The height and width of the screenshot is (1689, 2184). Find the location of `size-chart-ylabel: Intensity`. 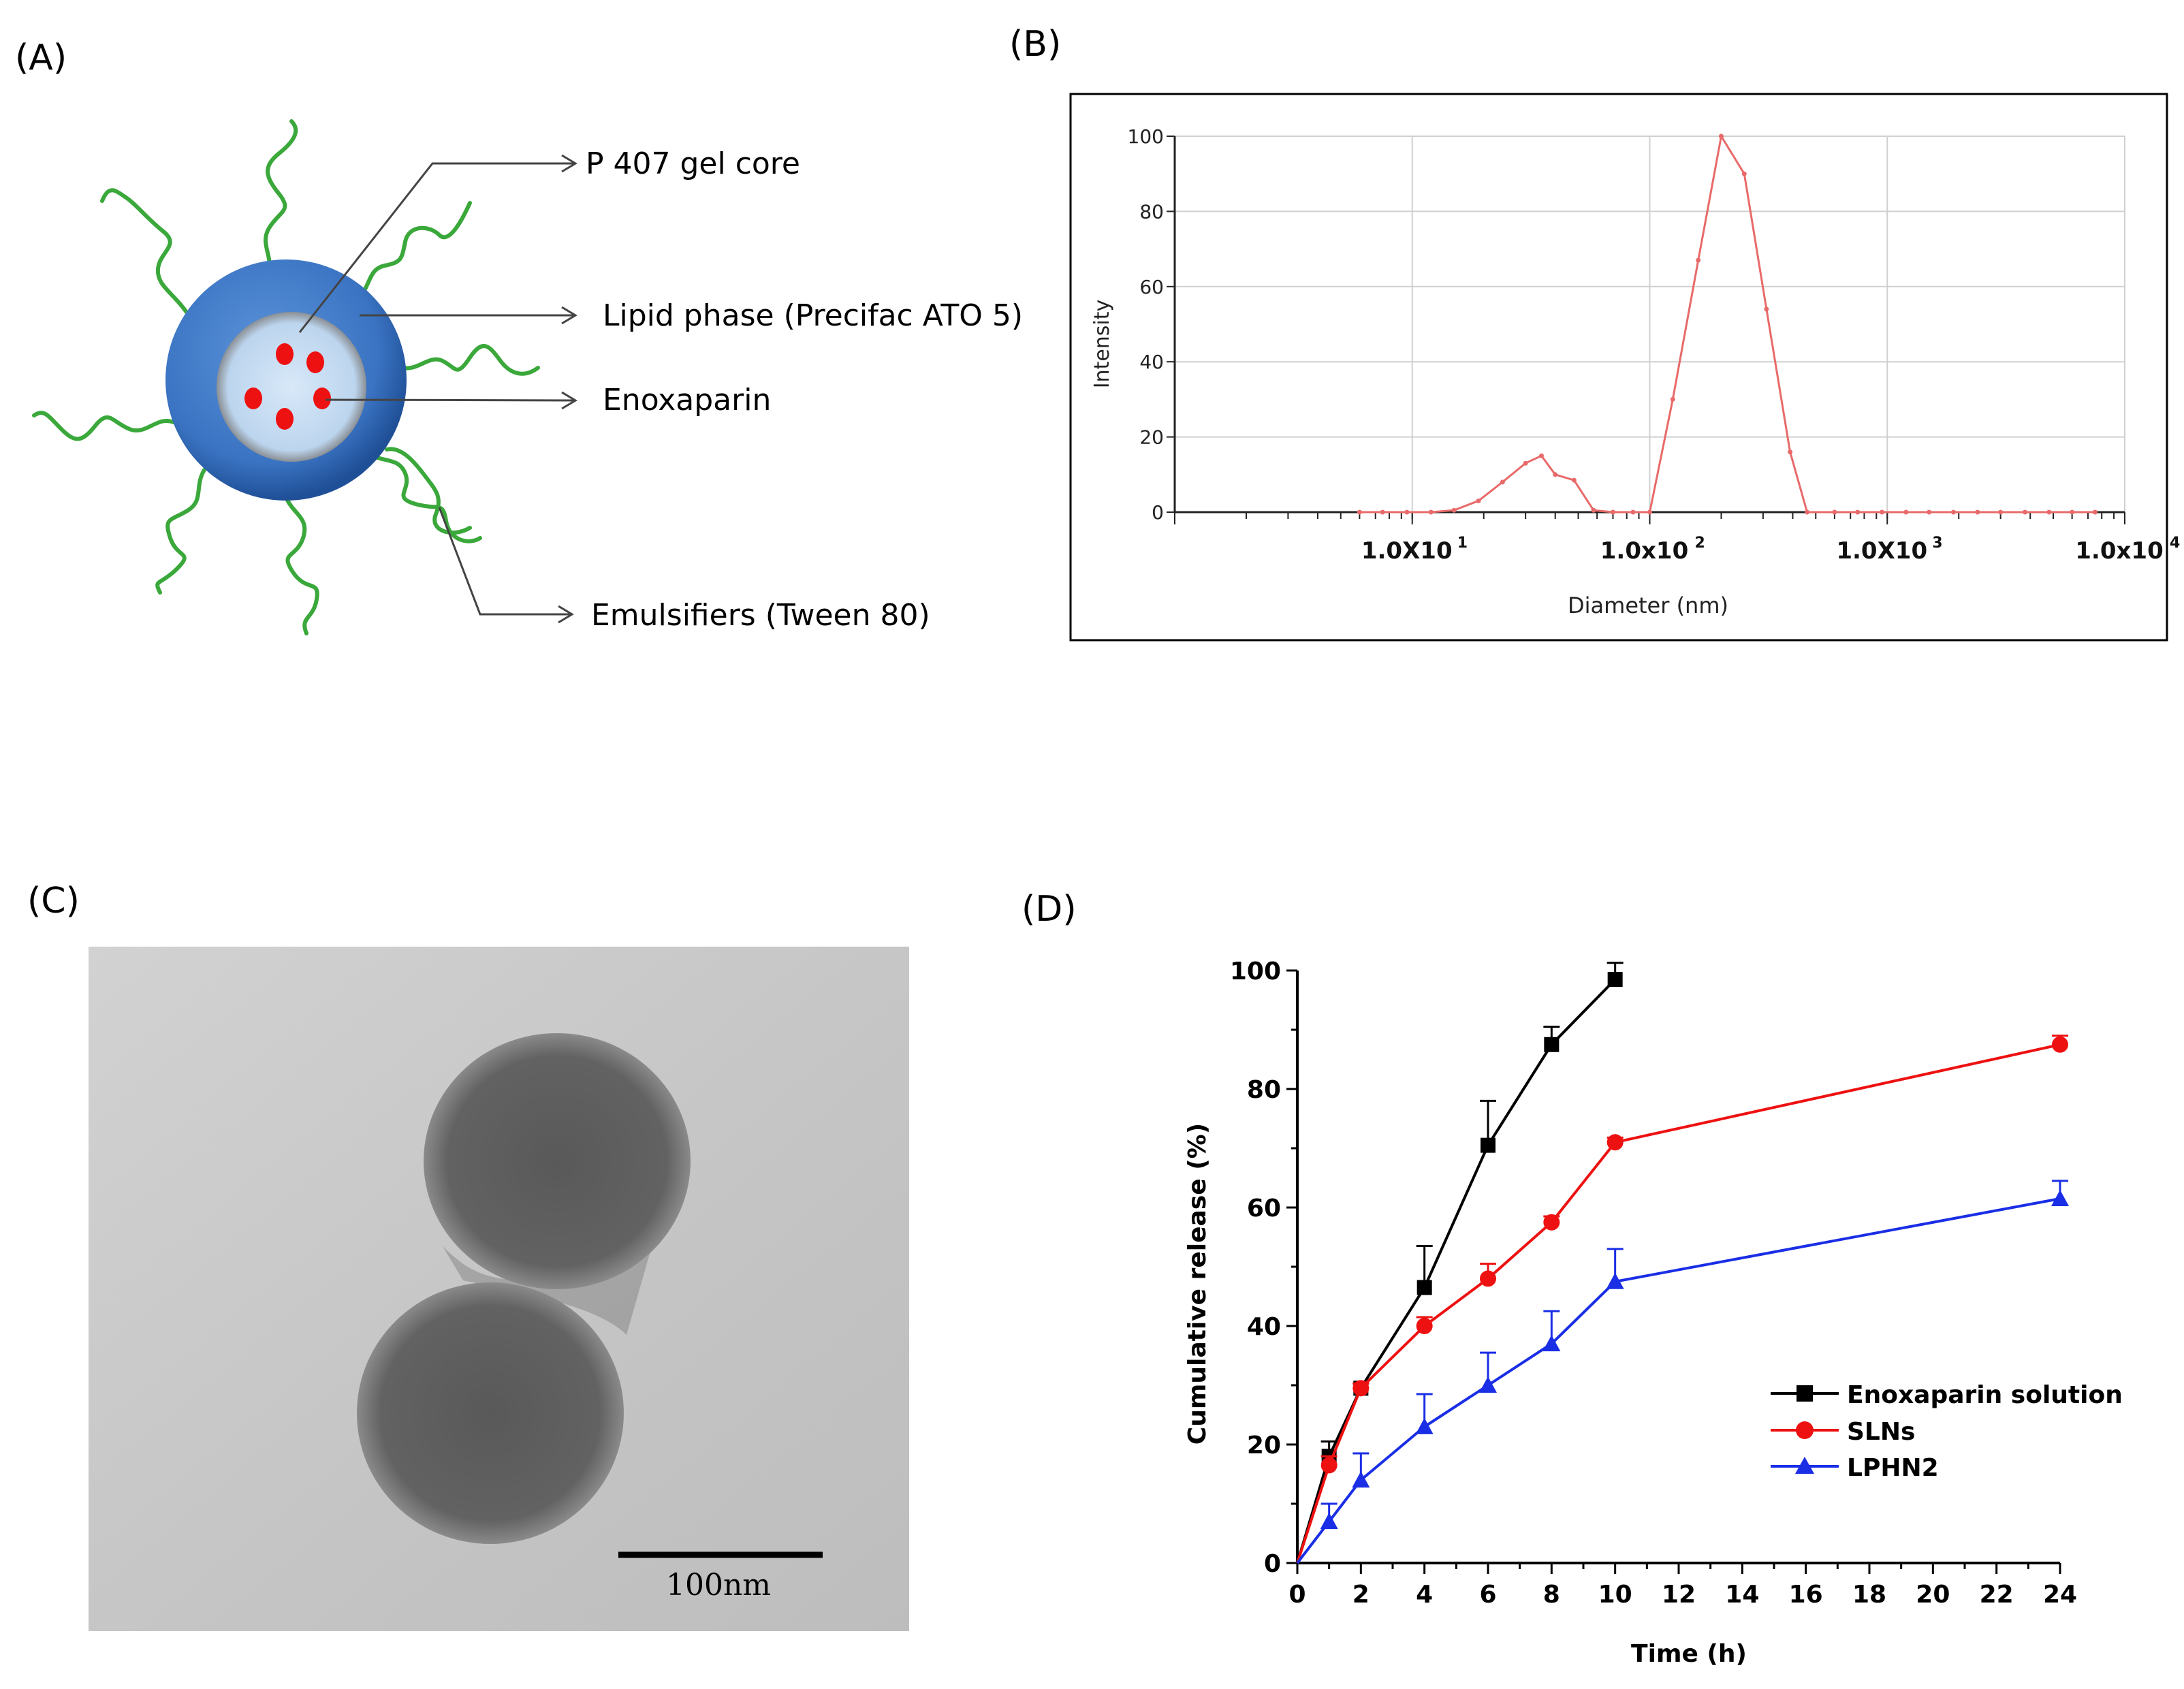

size-chart-ylabel: Intensity is located at coordinates (1102, 344).